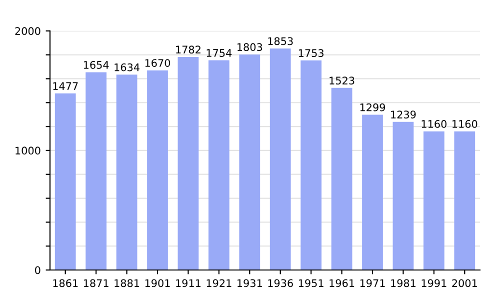  What do you see at coordinates (250, 47) in the screenshot?
I see `data-label: 1803` at bounding box center [250, 47].